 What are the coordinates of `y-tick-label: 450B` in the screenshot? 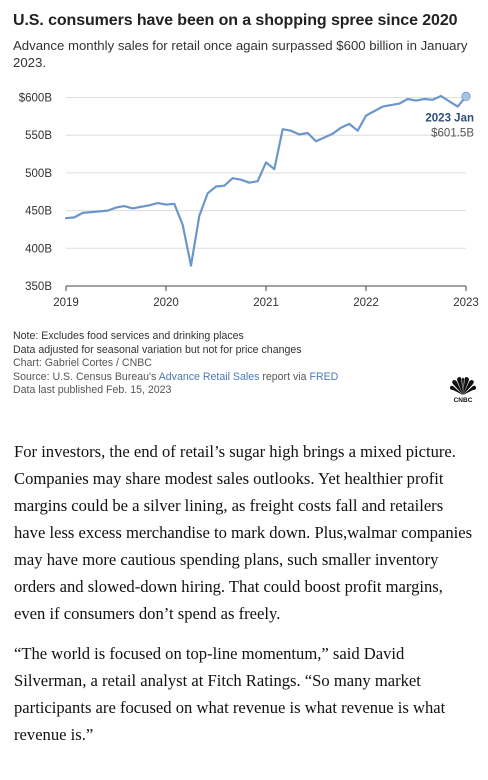 It's located at (38, 212).